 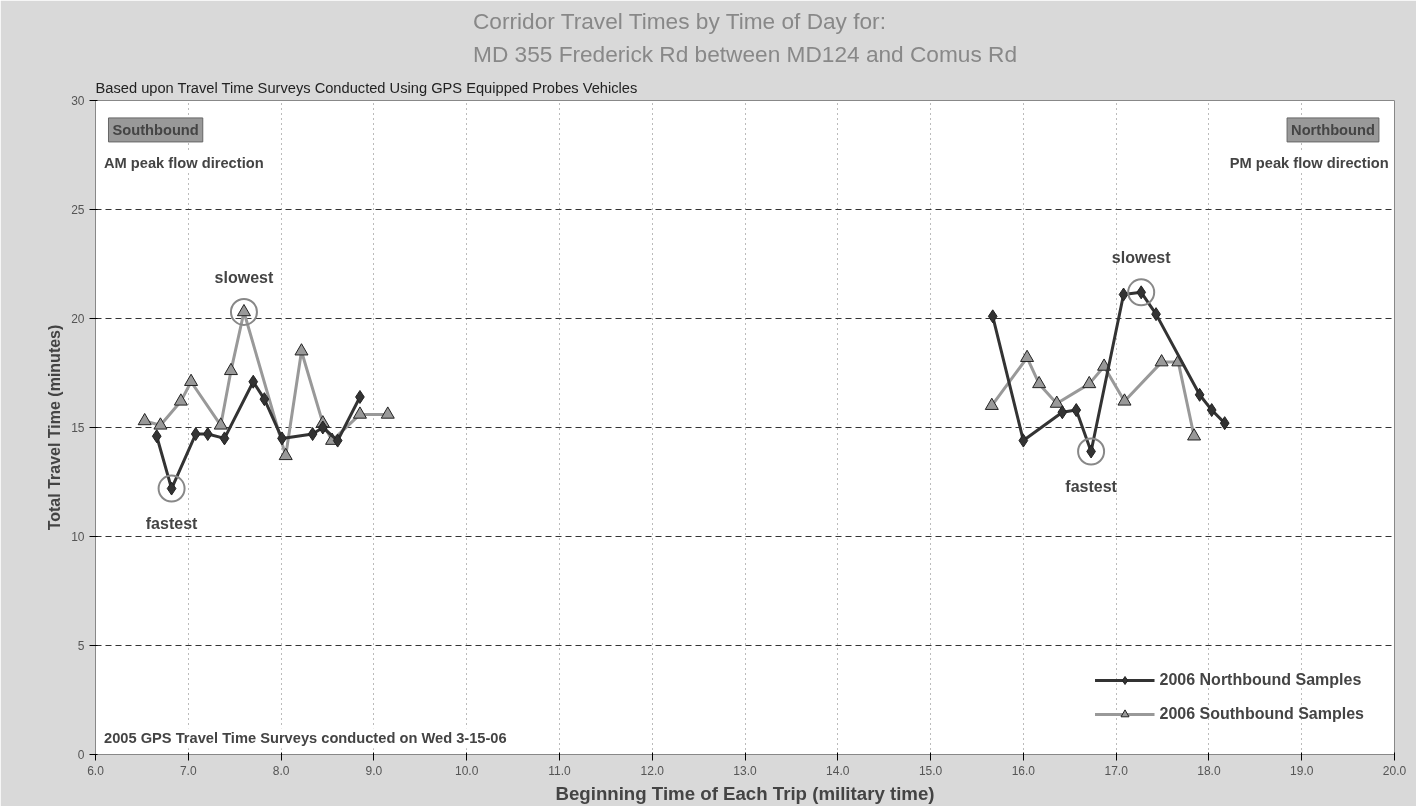 What do you see at coordinates (81, 755) in the screenshot?
I see `y-tick-label: 0` at bounding box center [81, 755].